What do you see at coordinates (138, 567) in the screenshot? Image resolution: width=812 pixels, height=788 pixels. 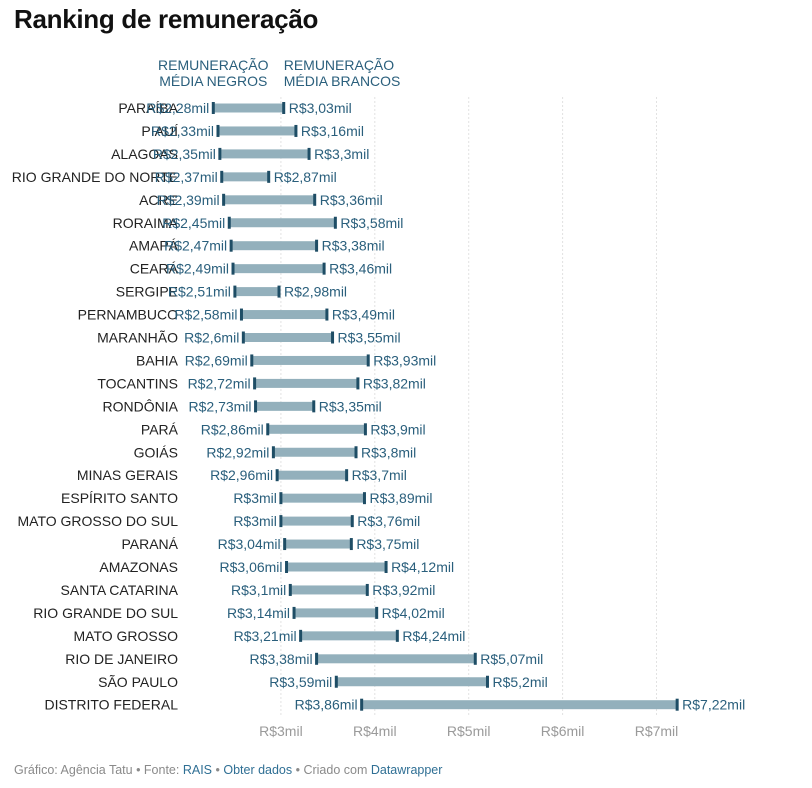 I see `state-label: AMAZONAS` at bounding box center [138, 567].